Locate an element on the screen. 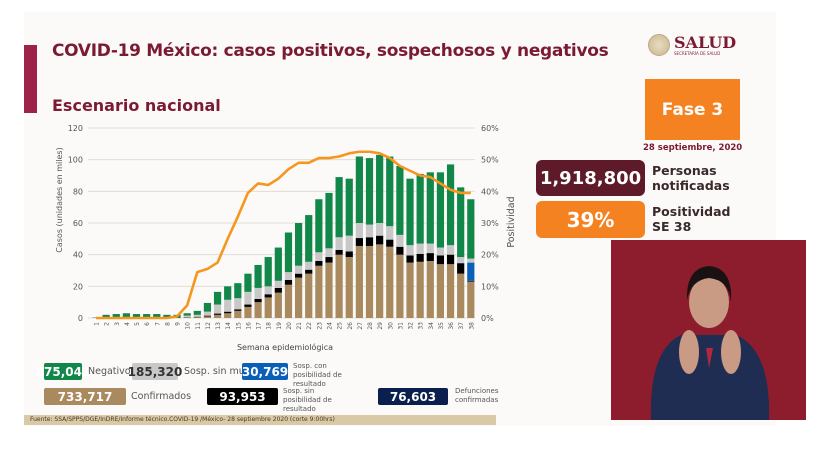  x-tick-label: 5 is located at coordinates (137, 324).